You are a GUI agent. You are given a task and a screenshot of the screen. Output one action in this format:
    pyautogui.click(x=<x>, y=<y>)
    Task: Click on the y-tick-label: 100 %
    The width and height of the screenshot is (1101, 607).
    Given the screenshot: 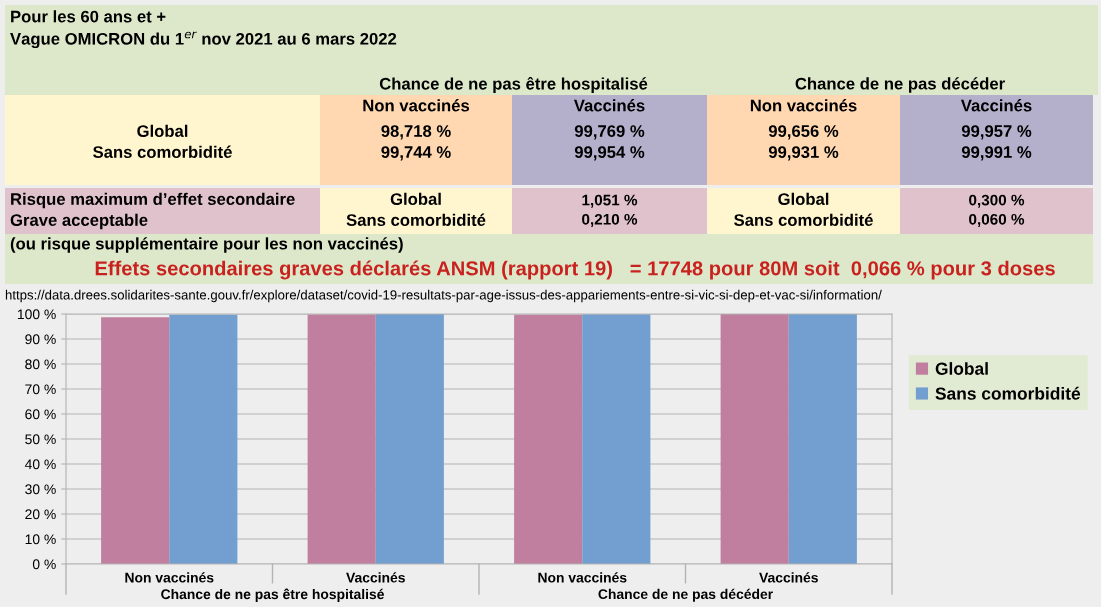 What is the action you would take?
    pyautogui.click(x=36, y=314)
    